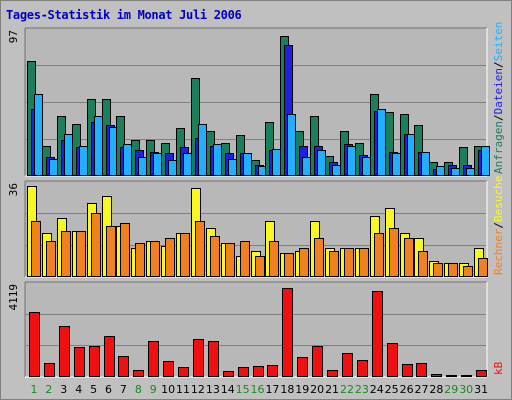 This screenshot has width=512, height=400. I want to click on x-tick-label-day-5: 5, so click(93, 389).